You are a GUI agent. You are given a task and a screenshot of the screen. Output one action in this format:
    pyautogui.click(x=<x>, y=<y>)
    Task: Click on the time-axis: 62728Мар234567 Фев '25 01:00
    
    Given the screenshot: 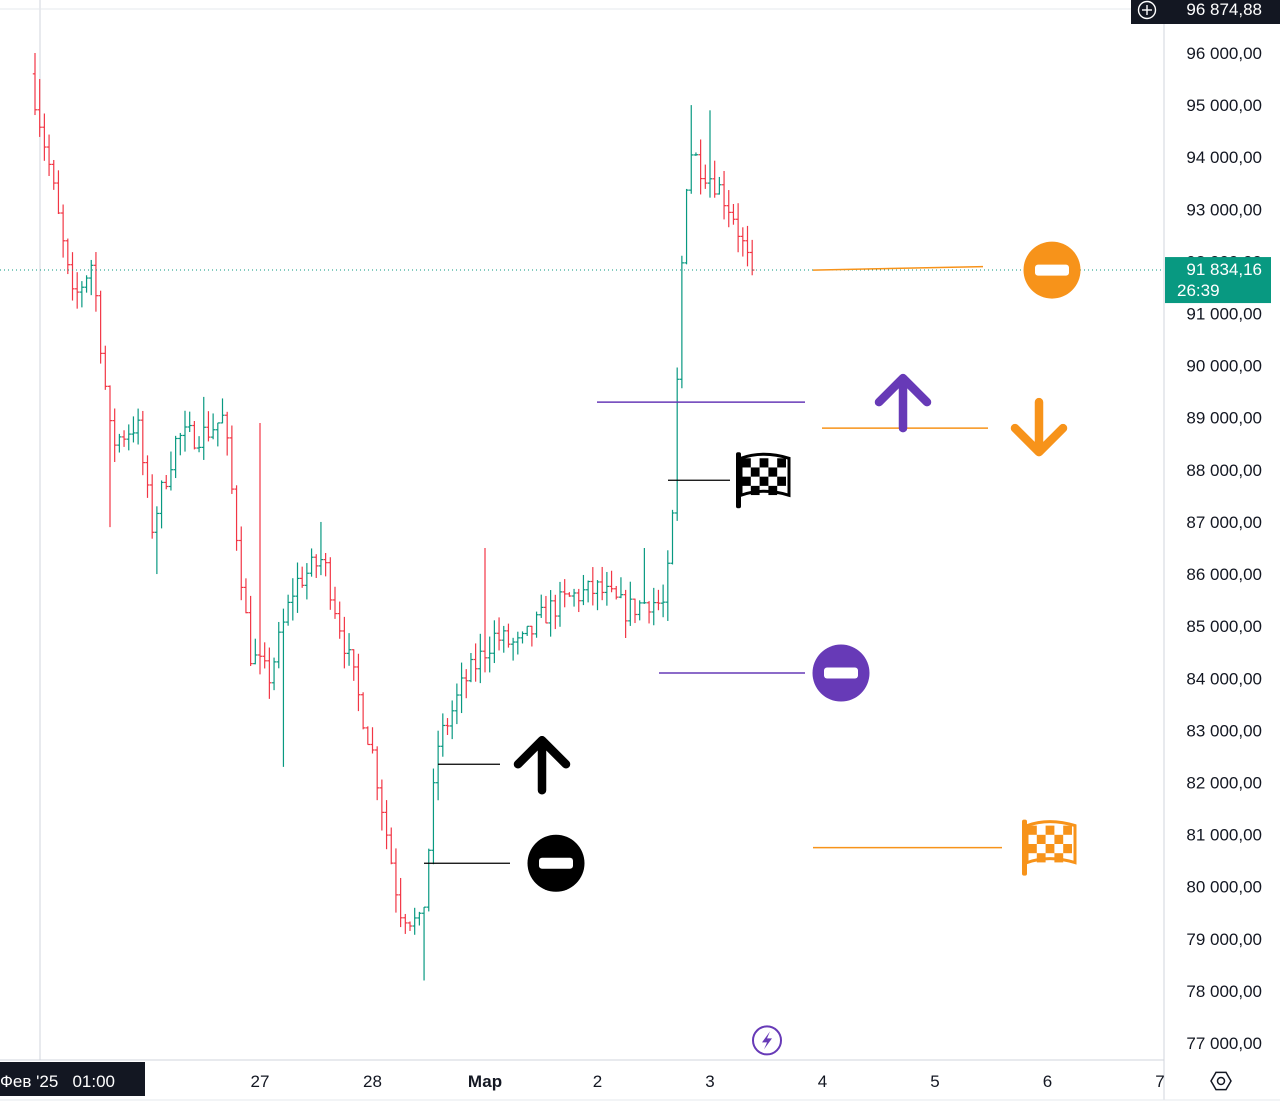 What is the action you would take?
    pyautogui.click(x=640, y=1080)
    